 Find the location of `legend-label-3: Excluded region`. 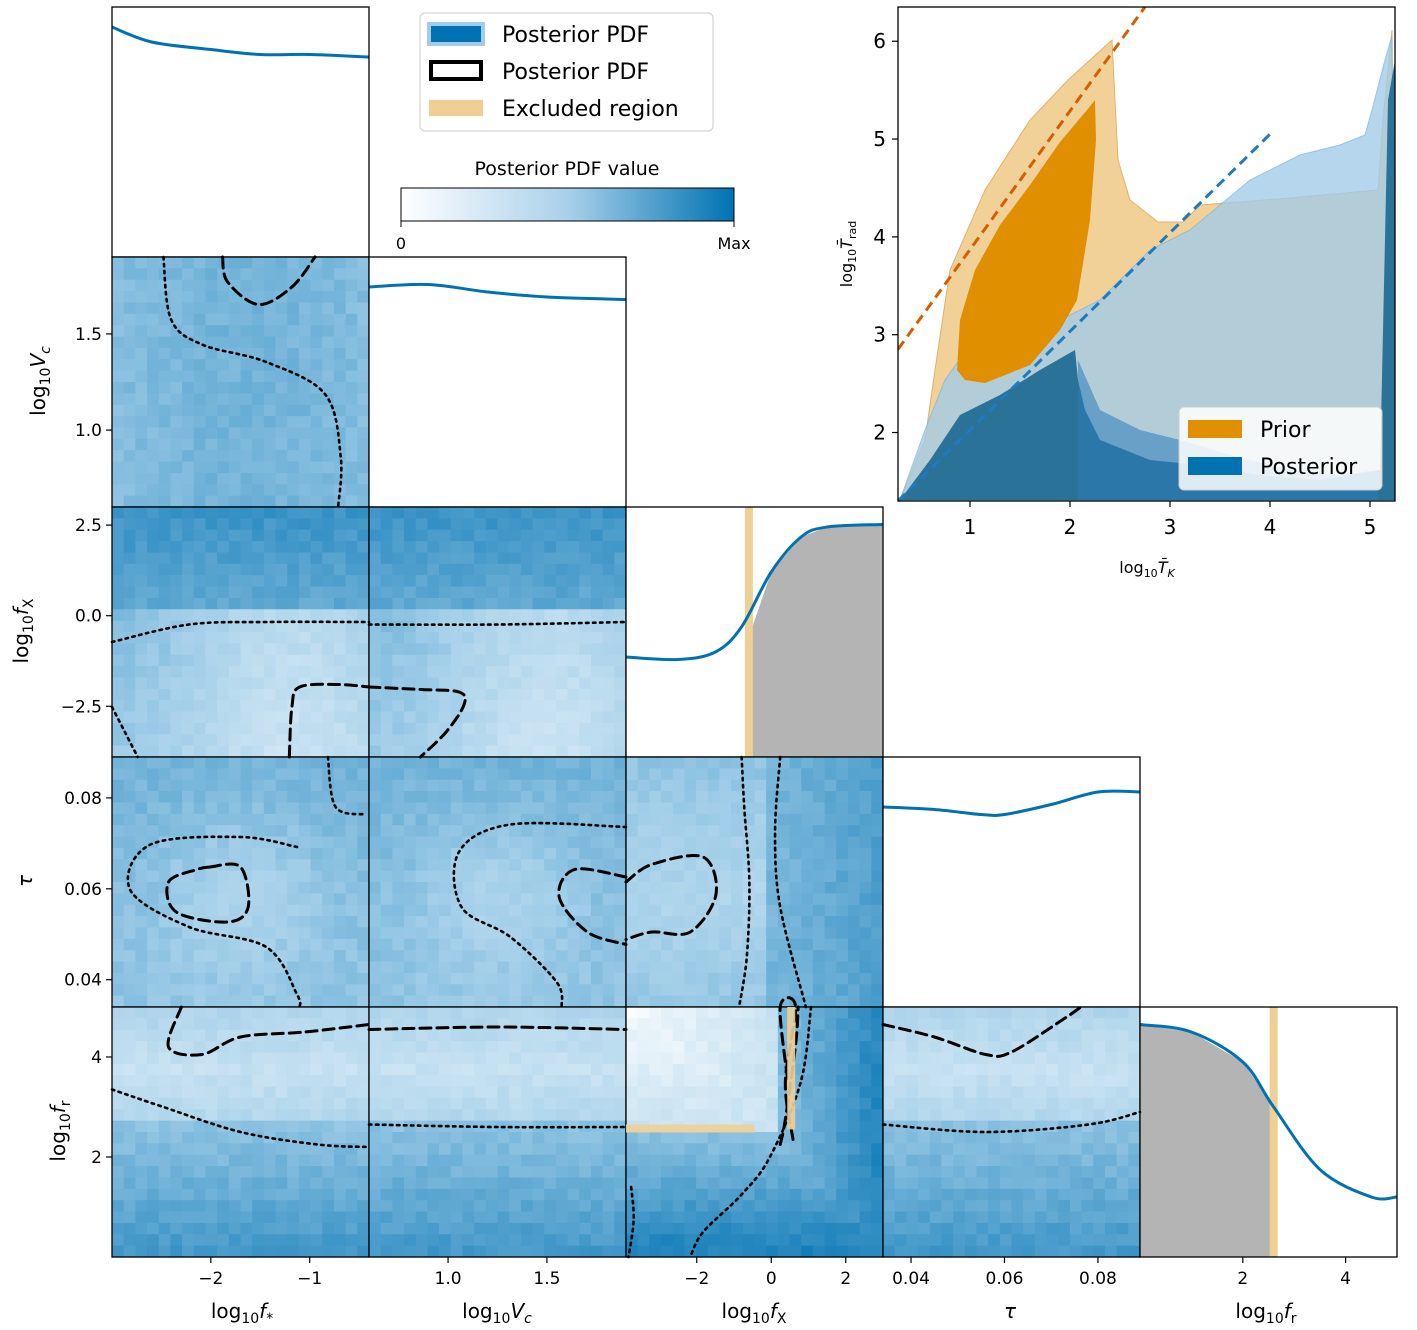

legend-label-3: Excluded region is located at coordinates (590, 109).